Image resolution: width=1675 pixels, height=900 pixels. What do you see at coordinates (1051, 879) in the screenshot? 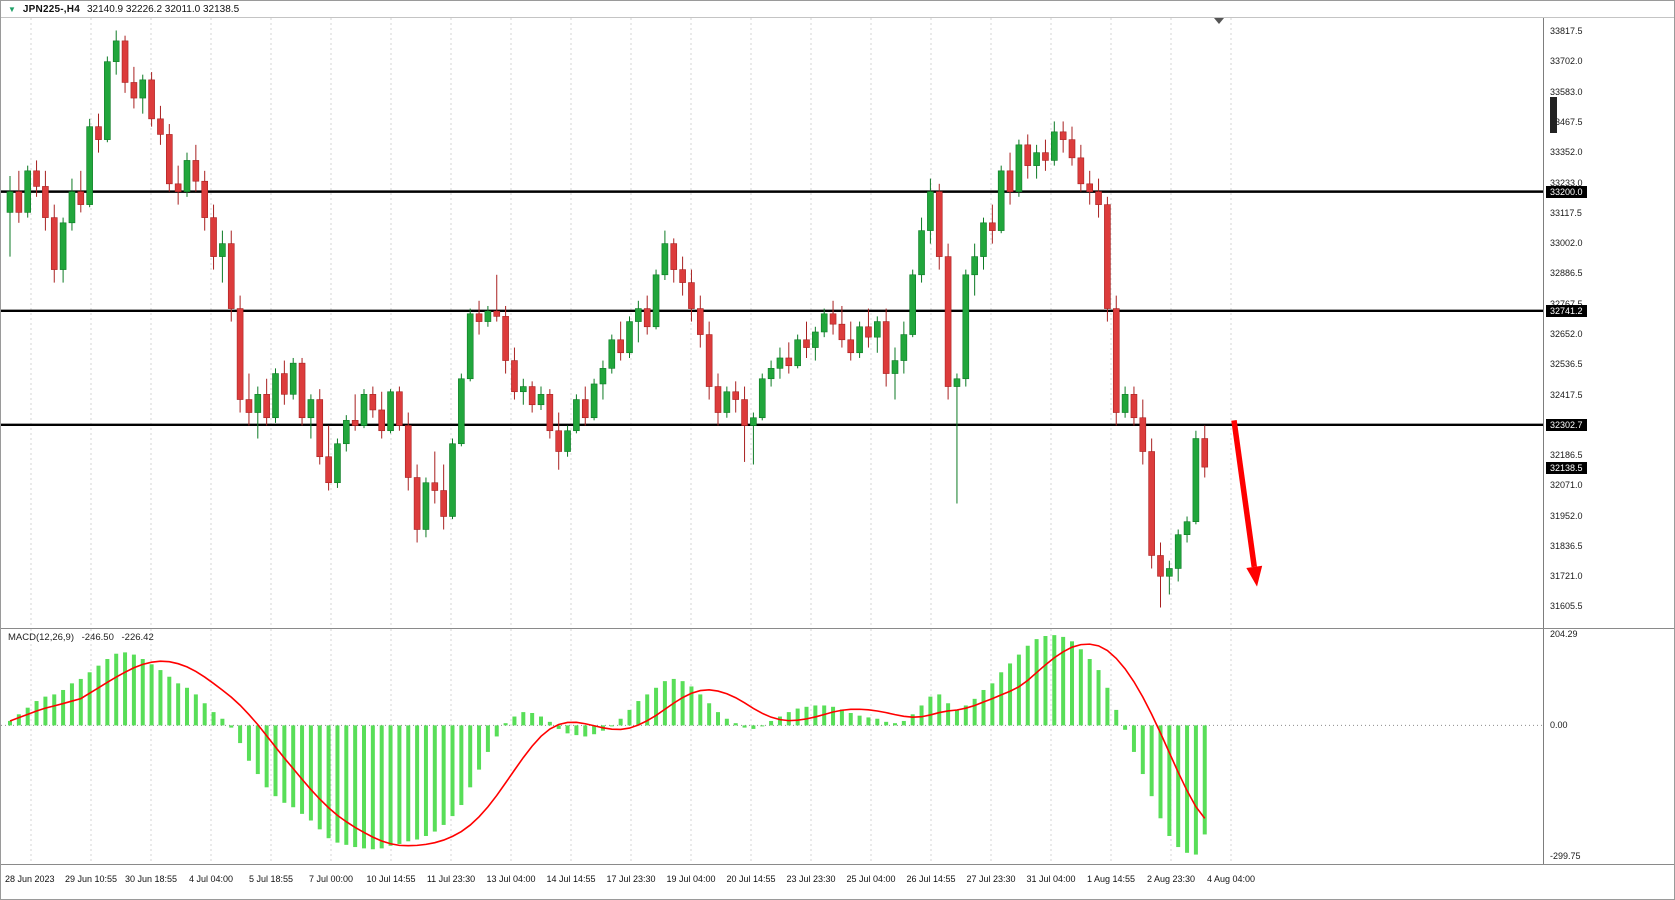
I see `time-axis-label: 31 Jul 04:00` at bounding box center [1051, 879].